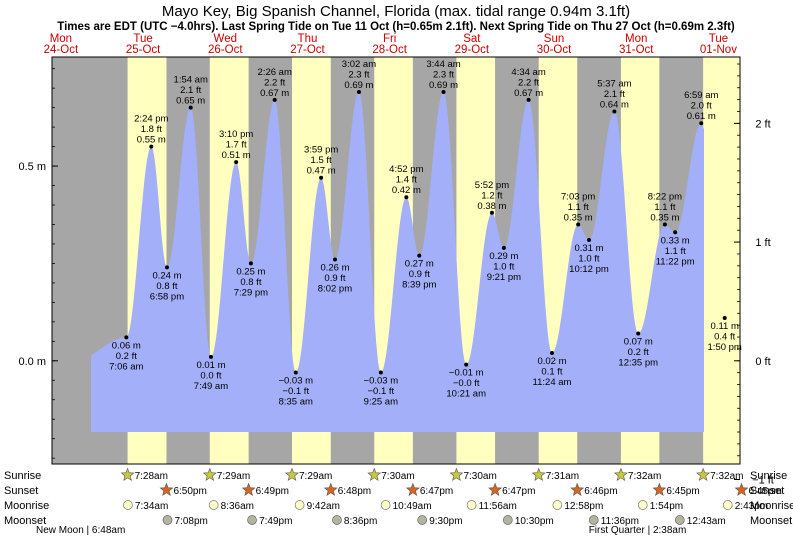 This screenshot has width=793, height=539. I want to click on tide-label: 8:39 pm, so click(419, 285).